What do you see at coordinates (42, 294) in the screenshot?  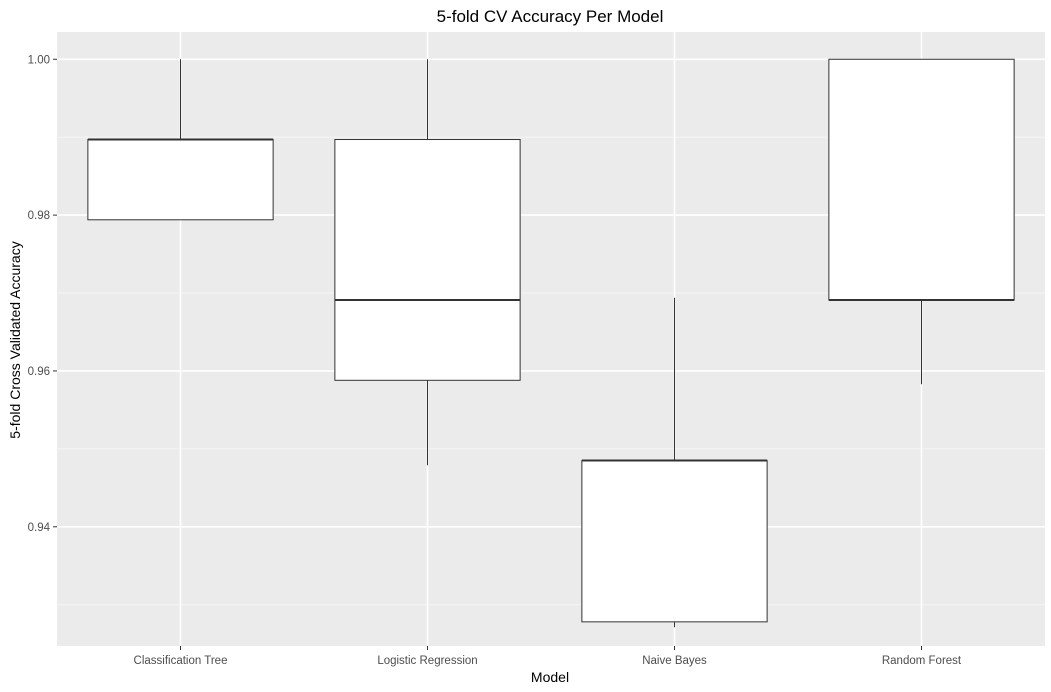 I see `y-axis: 0.94 0.96 0.98 1.00` at bounding box center [42, 294].